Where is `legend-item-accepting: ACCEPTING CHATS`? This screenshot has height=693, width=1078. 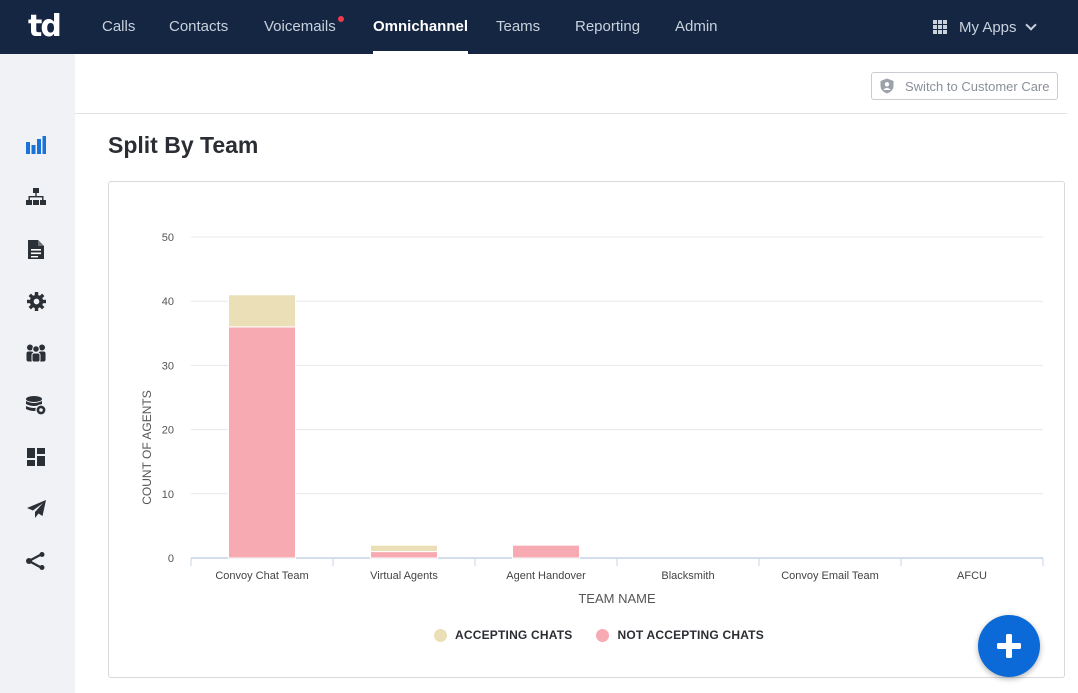 legend-item-accepting: ACCEPTING CHATS is located at coordinates (503, 635).